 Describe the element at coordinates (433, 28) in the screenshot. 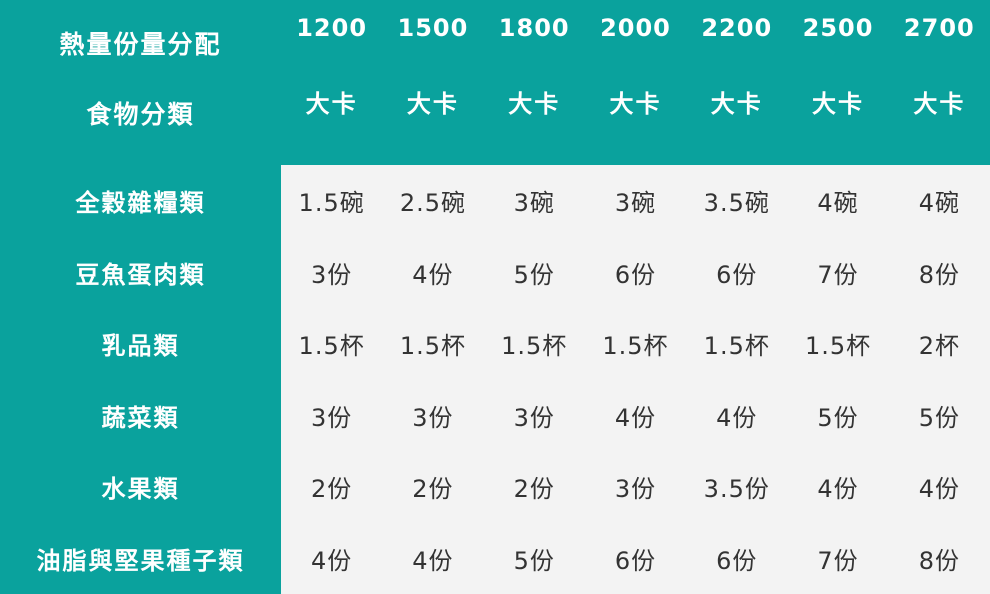

I see `column-calories: 1500` at that location.